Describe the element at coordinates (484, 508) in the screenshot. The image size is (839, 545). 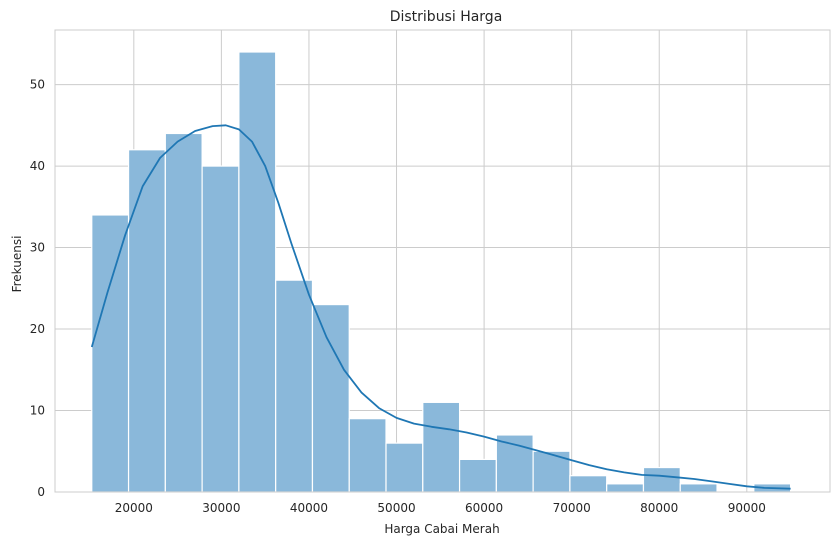
I see `x-tick-label: 60000` at that location.